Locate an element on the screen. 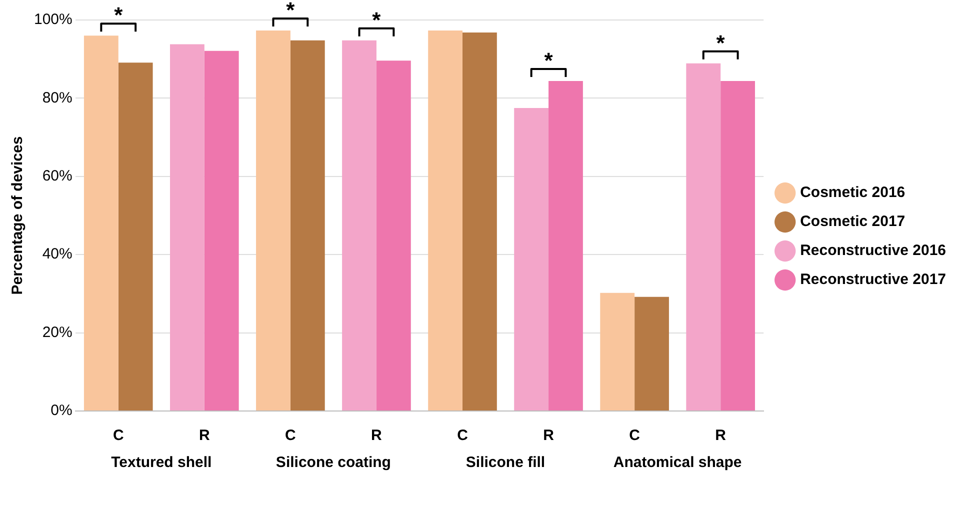 Image resolution: width=961 pixels, height=509 pixels. text: Silicone coating is located at coordinates (333, 463).